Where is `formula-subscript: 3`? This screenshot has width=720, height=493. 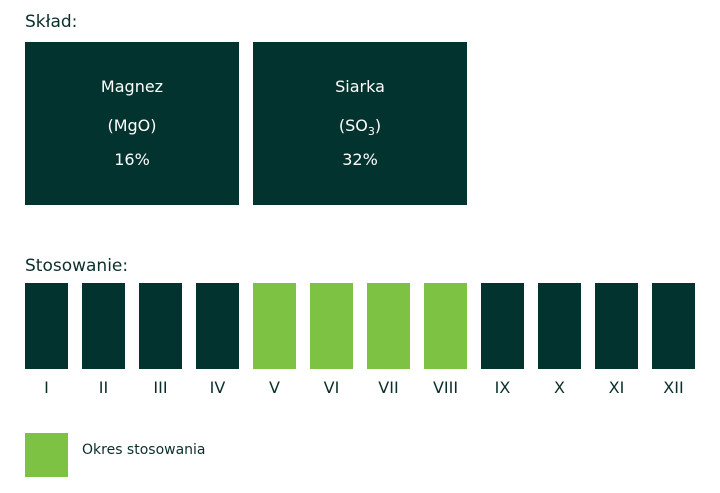 formula-subscript: 3 is located at coordinates (371, 132).